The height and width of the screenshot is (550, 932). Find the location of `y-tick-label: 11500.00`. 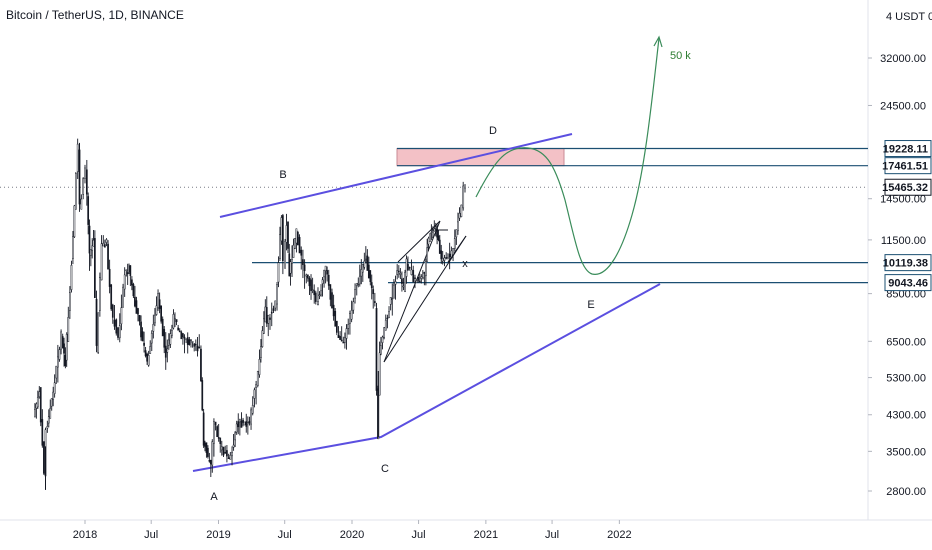

y-tick-label: 11500.00 is located at coordinates (903, 241).